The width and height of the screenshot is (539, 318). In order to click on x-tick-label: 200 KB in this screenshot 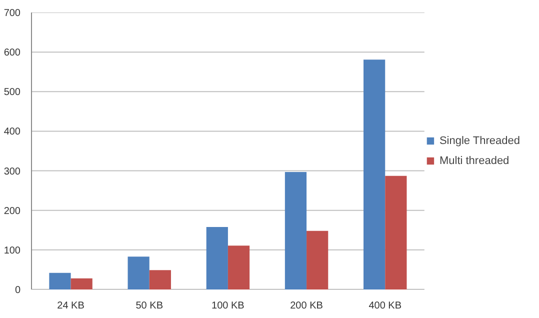, I will do `click(307, 306)`.